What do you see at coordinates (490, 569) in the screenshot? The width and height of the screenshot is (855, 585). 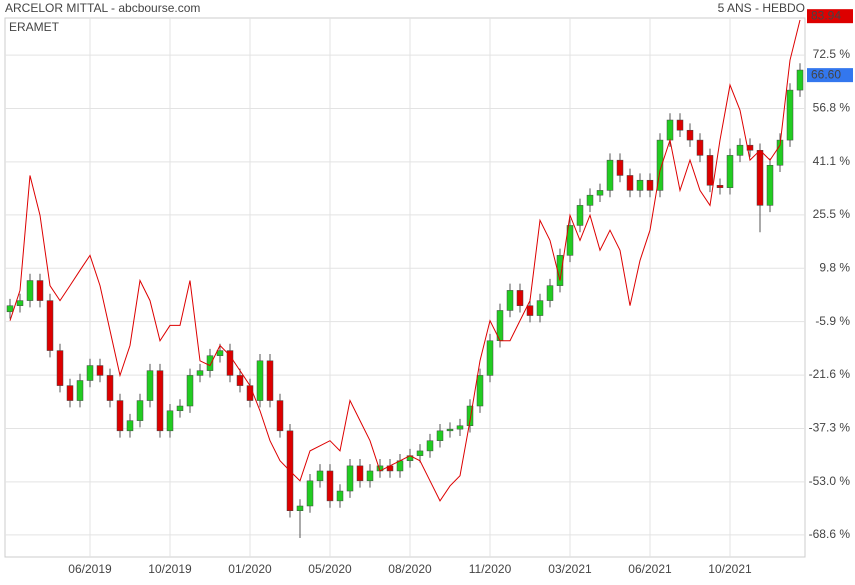 I see `x-tick-label: 11/2020` at bounding box center [490, 569].